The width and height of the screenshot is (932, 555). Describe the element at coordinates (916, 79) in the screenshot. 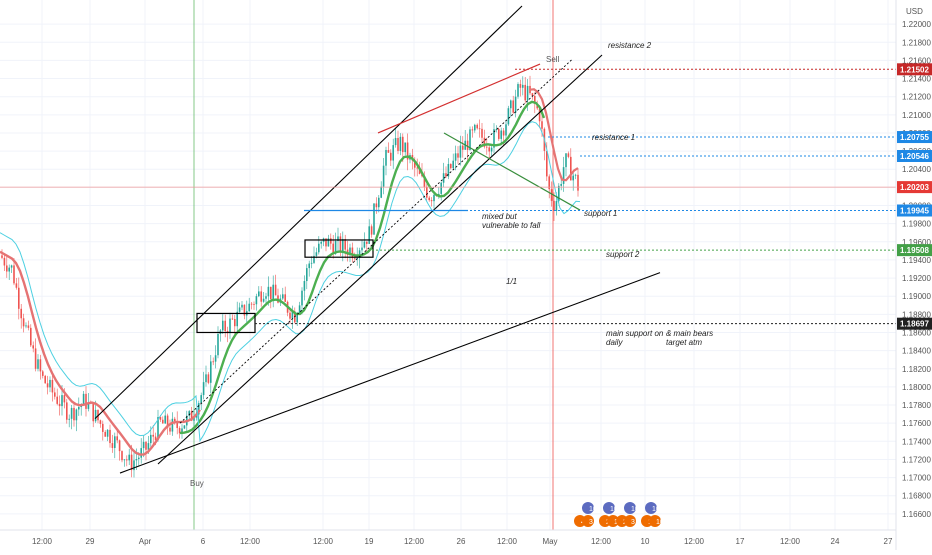

I see `y-tick-3: 1.21400` at that location.